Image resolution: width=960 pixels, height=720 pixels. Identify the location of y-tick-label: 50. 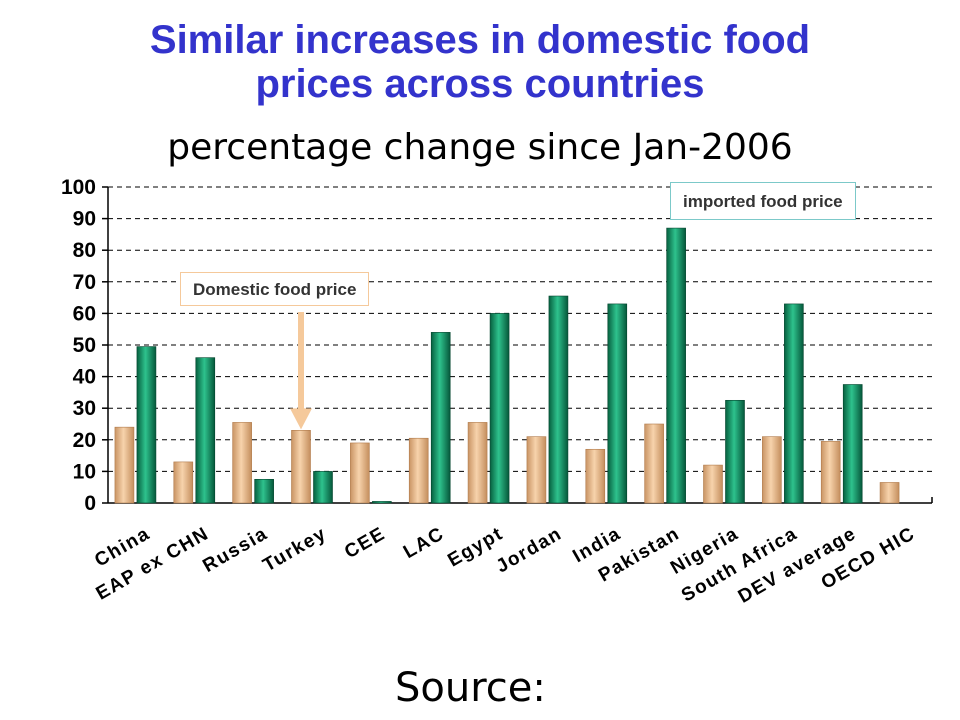
(84, 345).